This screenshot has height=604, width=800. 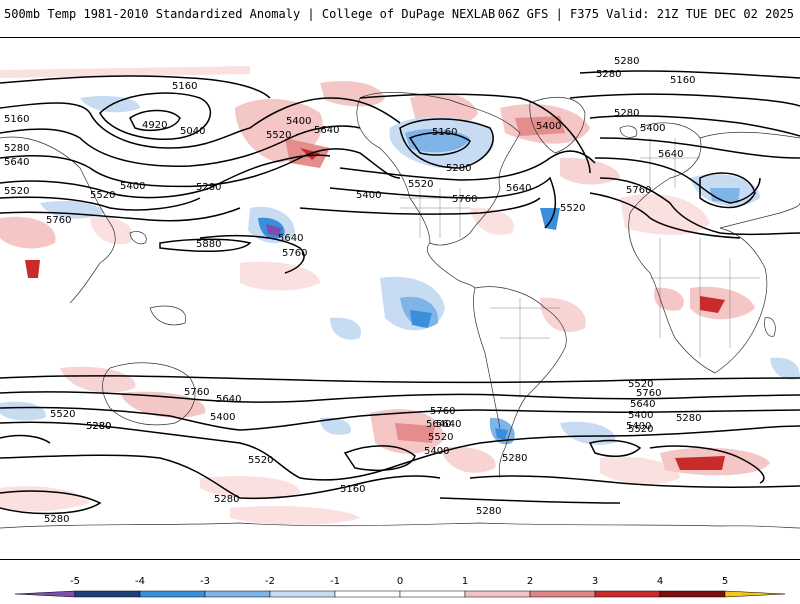 What do you see at coordinates (660, 581) in the screenshot?
I see `colorbar-tick-label: 4` at bounding box center [660, 581].